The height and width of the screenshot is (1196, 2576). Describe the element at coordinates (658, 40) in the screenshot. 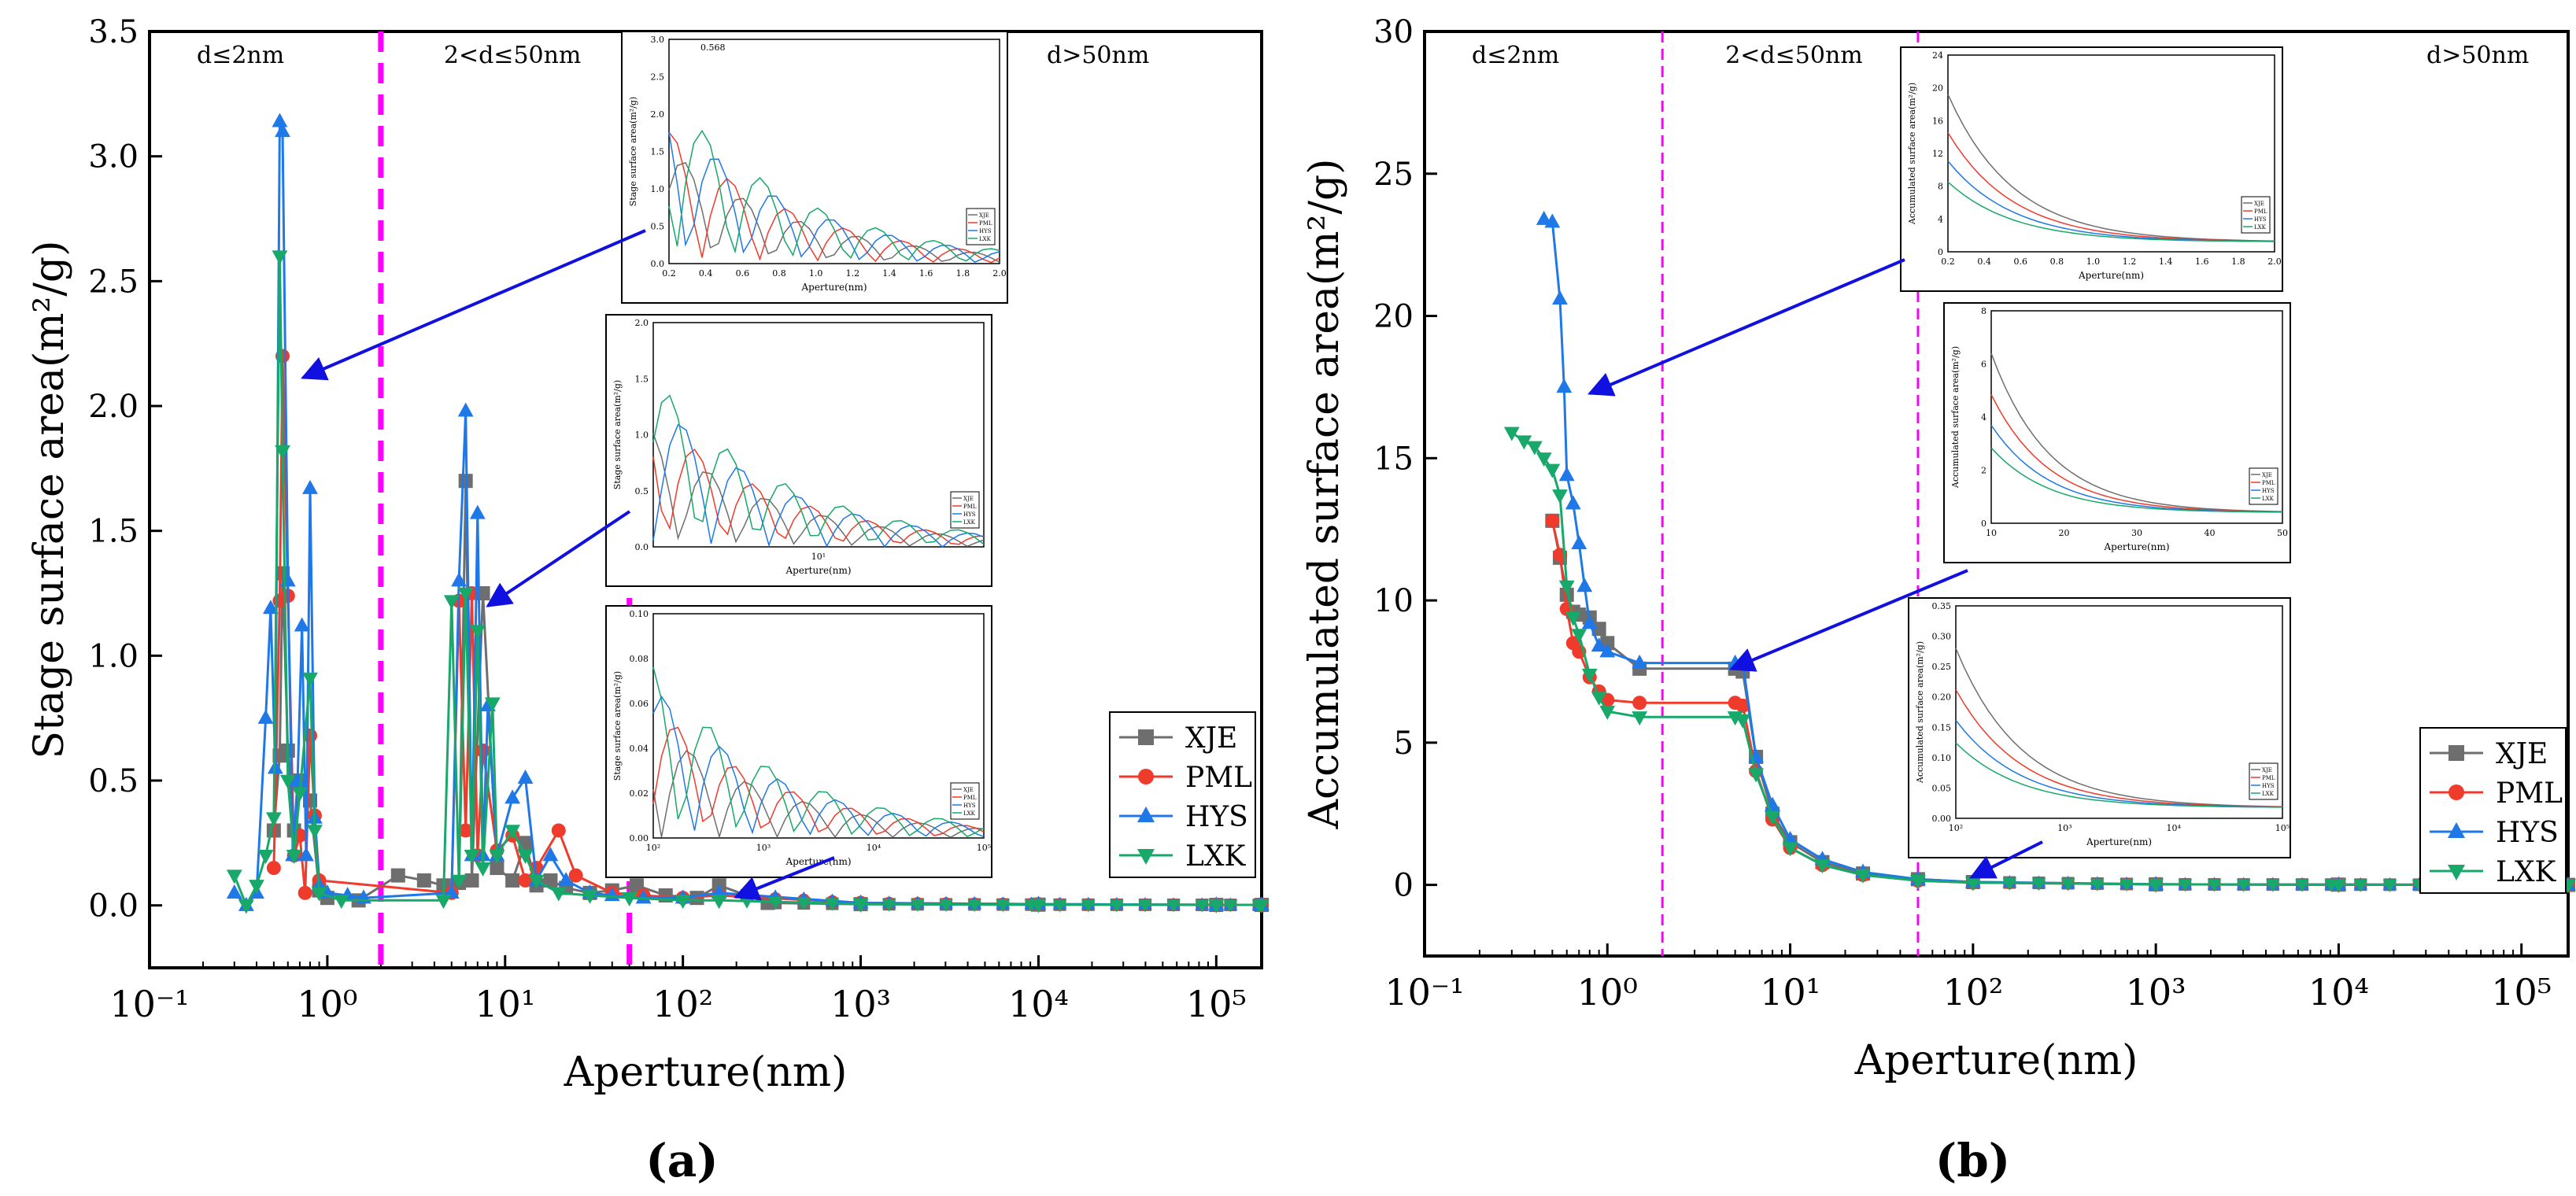

I see `inset-y-tick-label: 3.0` at that location.